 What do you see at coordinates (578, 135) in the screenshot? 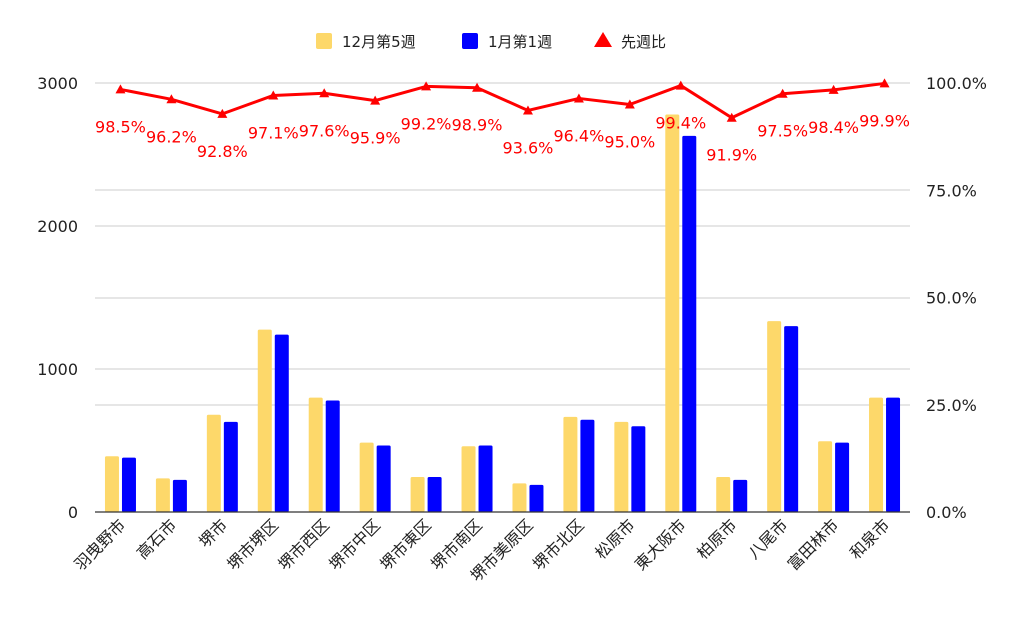
I see `ratio-data-label: 96.4%` at bounding box center [578, 135].